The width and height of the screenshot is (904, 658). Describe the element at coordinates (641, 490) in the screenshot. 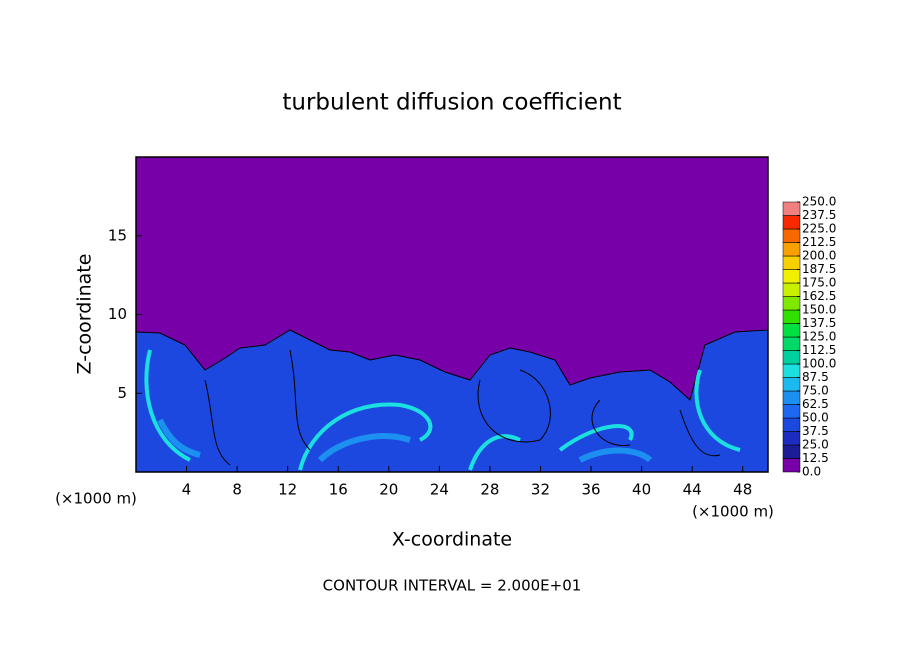

I see `x-tick-label: 40` at that location.